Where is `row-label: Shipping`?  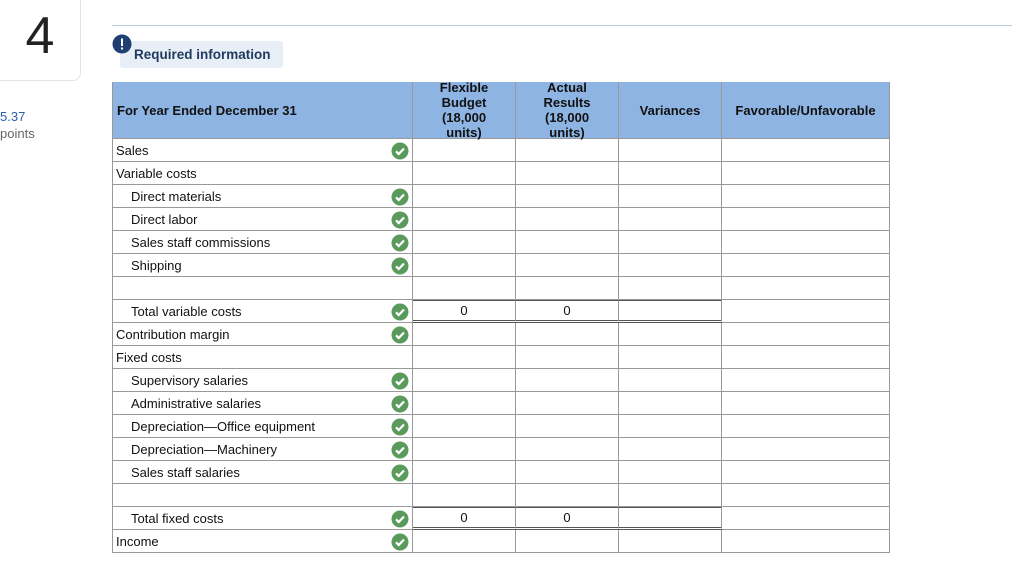
row-label: Shipping is located at coordinates (262, 265).